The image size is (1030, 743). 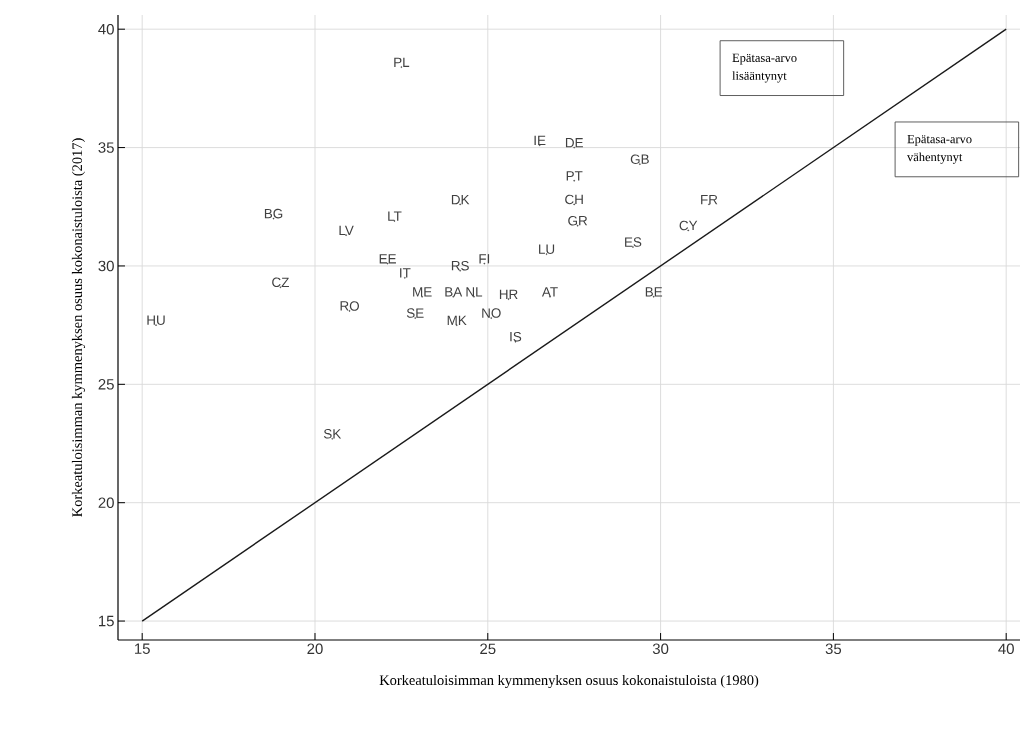 What do you see at coordinates (422, 292) in the screenshot?
I see `data-label: ME` at bounding box center [422, 292].